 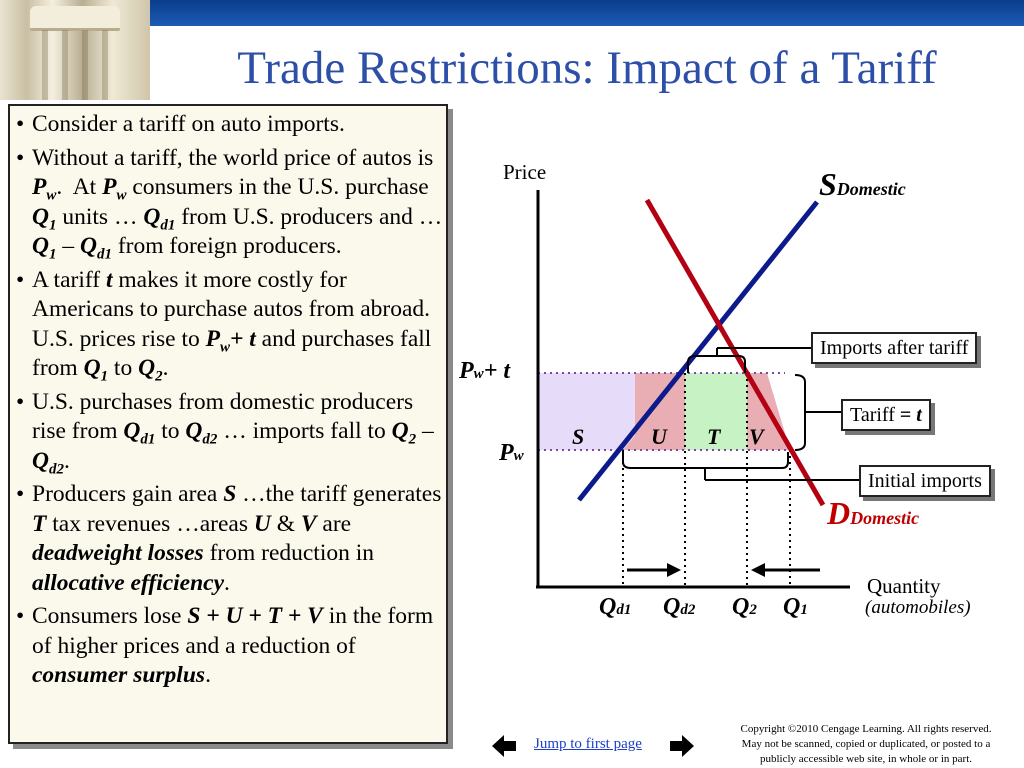 I want to click on tariff-callout-t: t, so click(x=919, y=415).